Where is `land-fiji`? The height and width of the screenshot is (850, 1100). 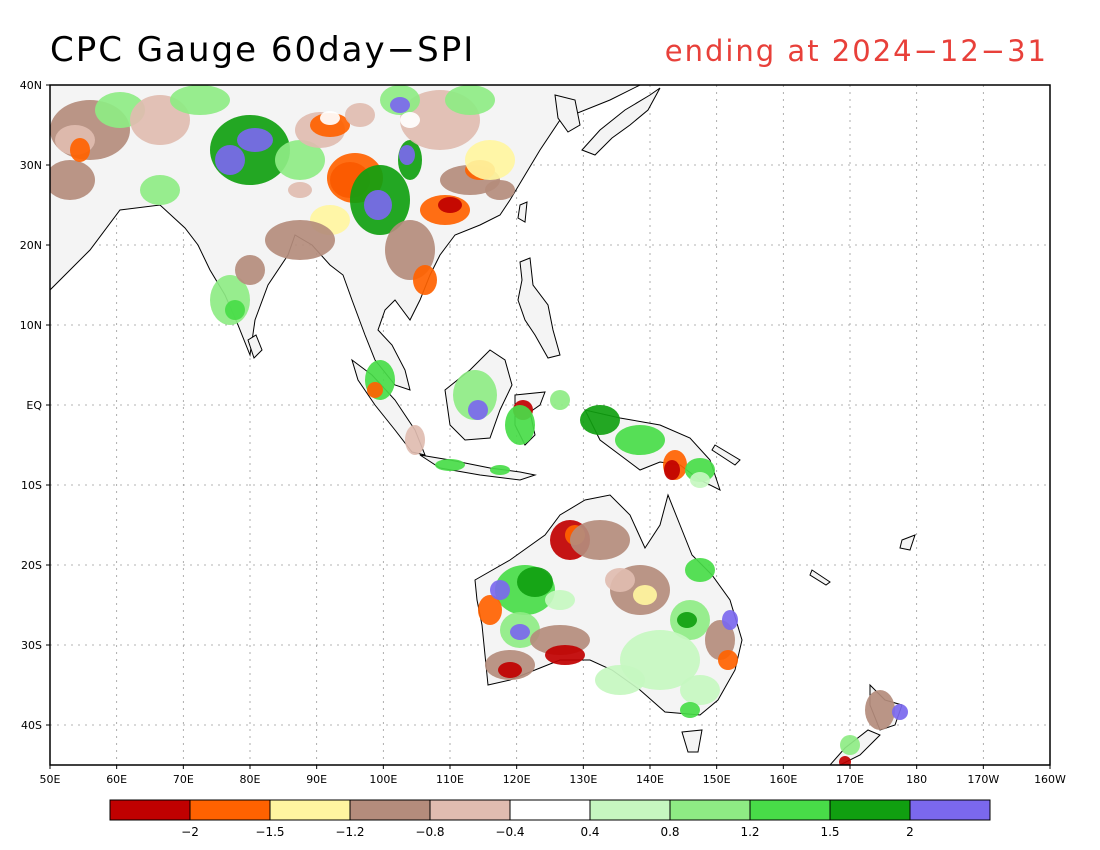 land-fiji is located at coordinates (907, 542).